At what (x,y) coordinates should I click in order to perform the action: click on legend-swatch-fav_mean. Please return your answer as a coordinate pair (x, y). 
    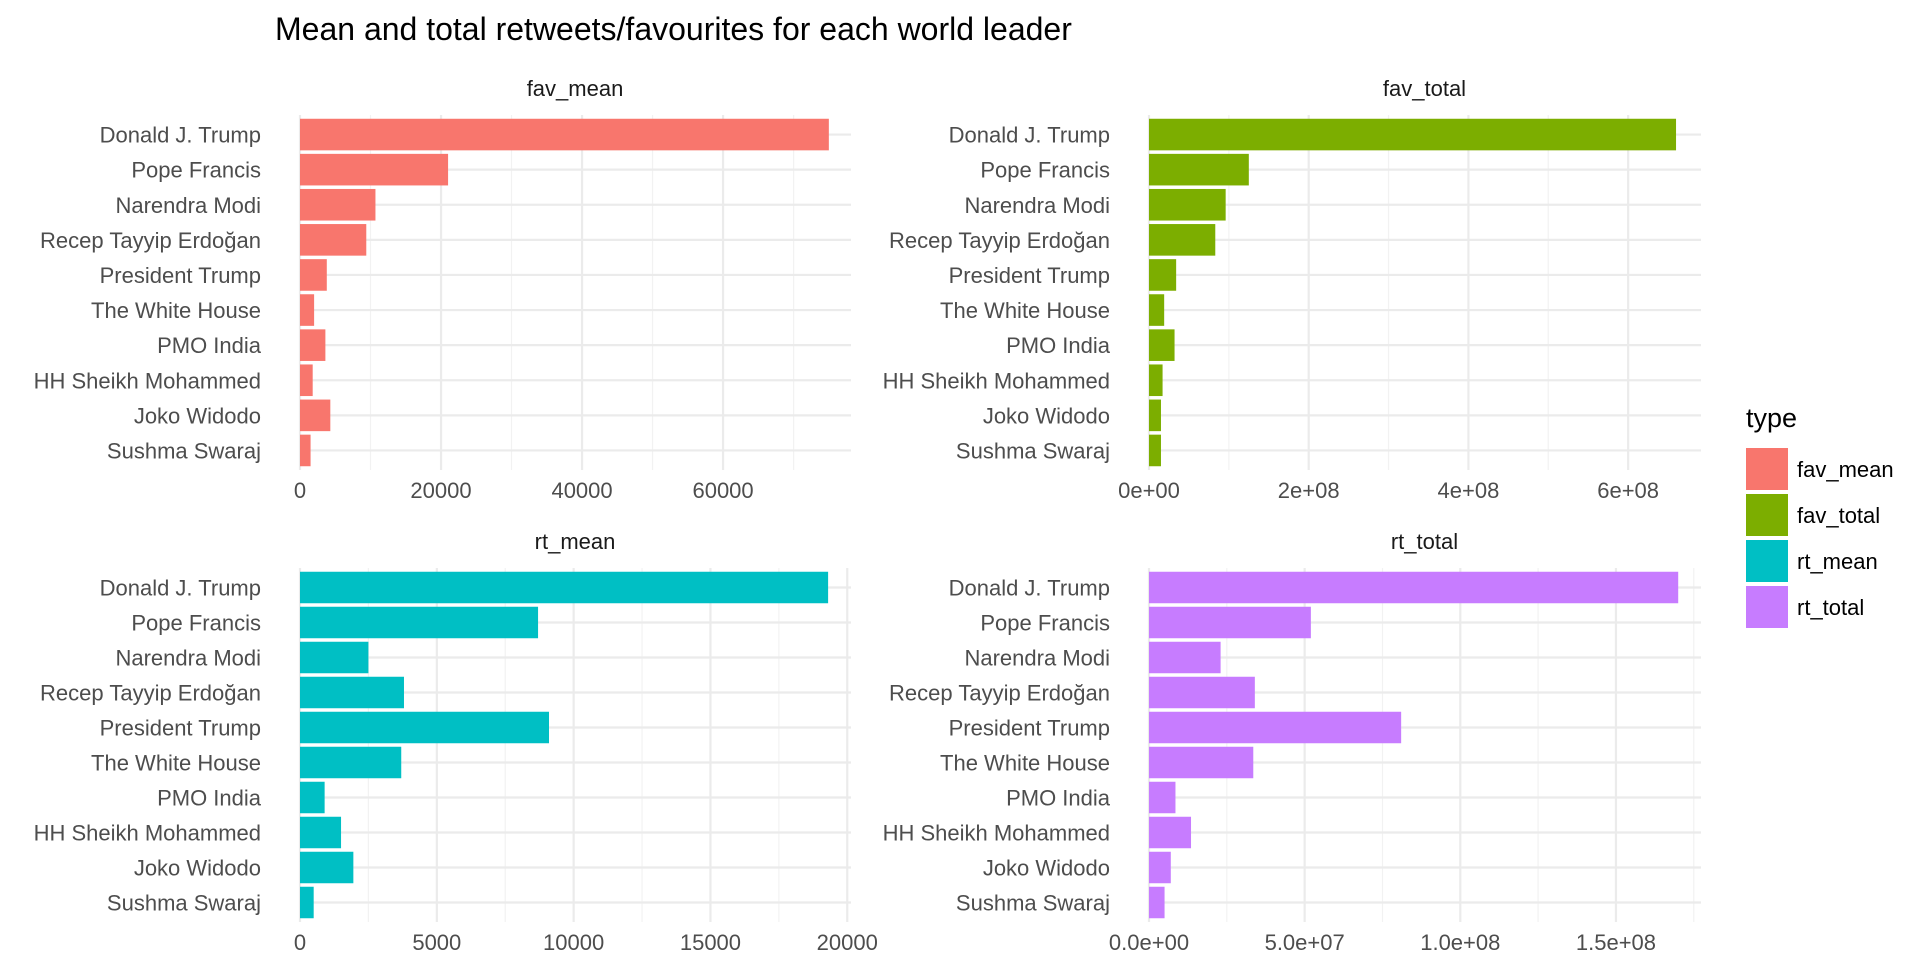
    Looking at the image, I should click on (1767, 469).